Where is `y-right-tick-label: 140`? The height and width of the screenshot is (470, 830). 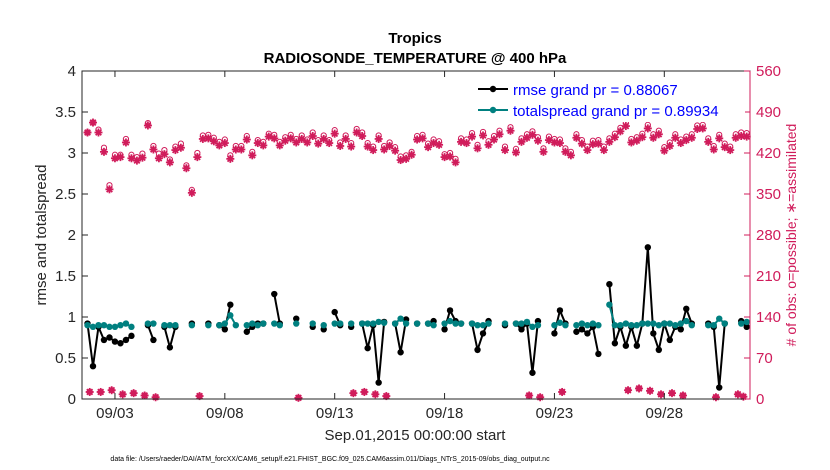
y-right-tick-label: 140 is located at coordinates (768, 317).